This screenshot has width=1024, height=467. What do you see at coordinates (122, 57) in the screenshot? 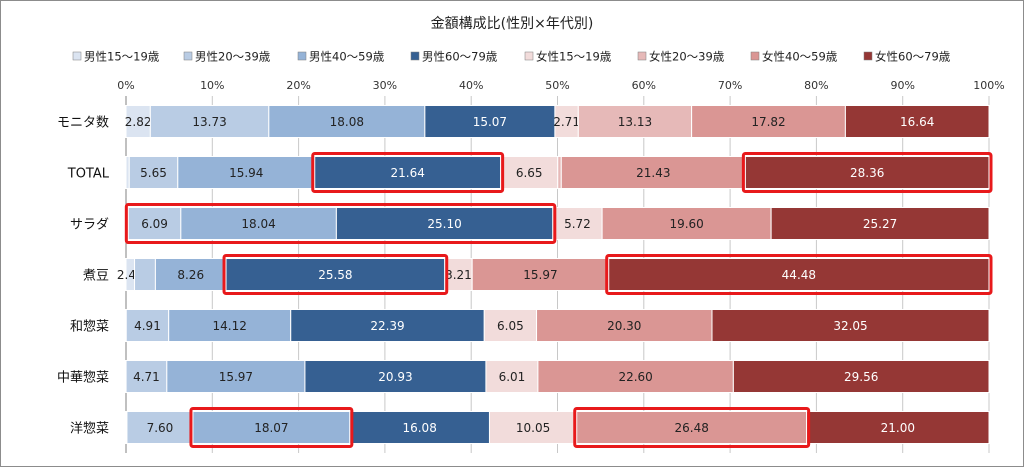
I see `legend-label: 男性15～19歳` at bounding box center [122, 57].